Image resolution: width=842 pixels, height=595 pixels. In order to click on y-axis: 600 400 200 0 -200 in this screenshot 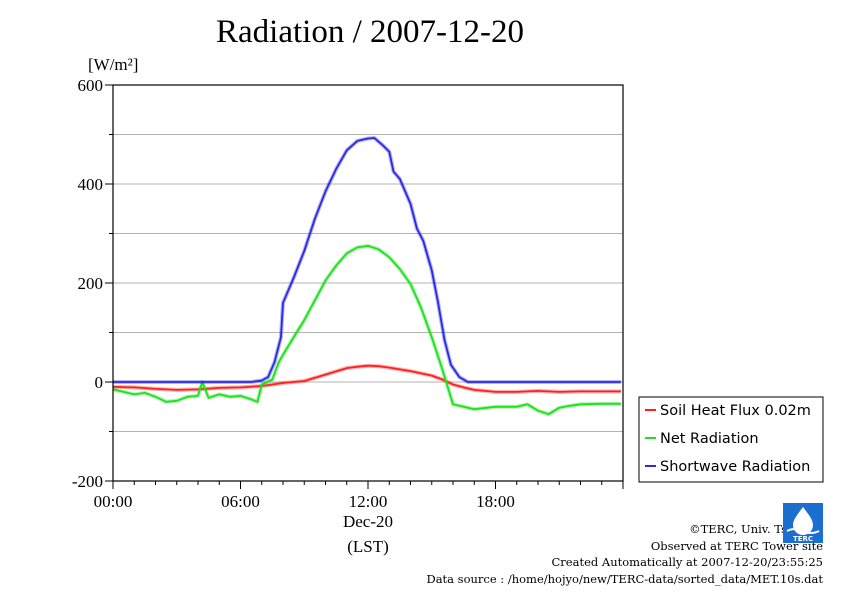, I will do `click(92, 283)`.